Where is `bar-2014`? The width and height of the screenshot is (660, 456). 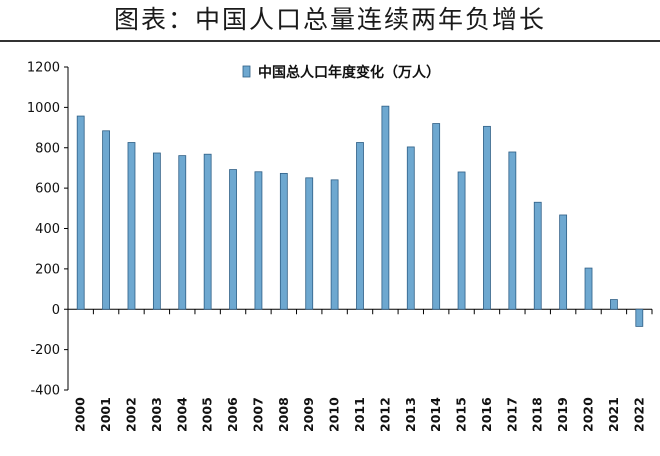 bar-2014 is located at coordinates (436, 216).